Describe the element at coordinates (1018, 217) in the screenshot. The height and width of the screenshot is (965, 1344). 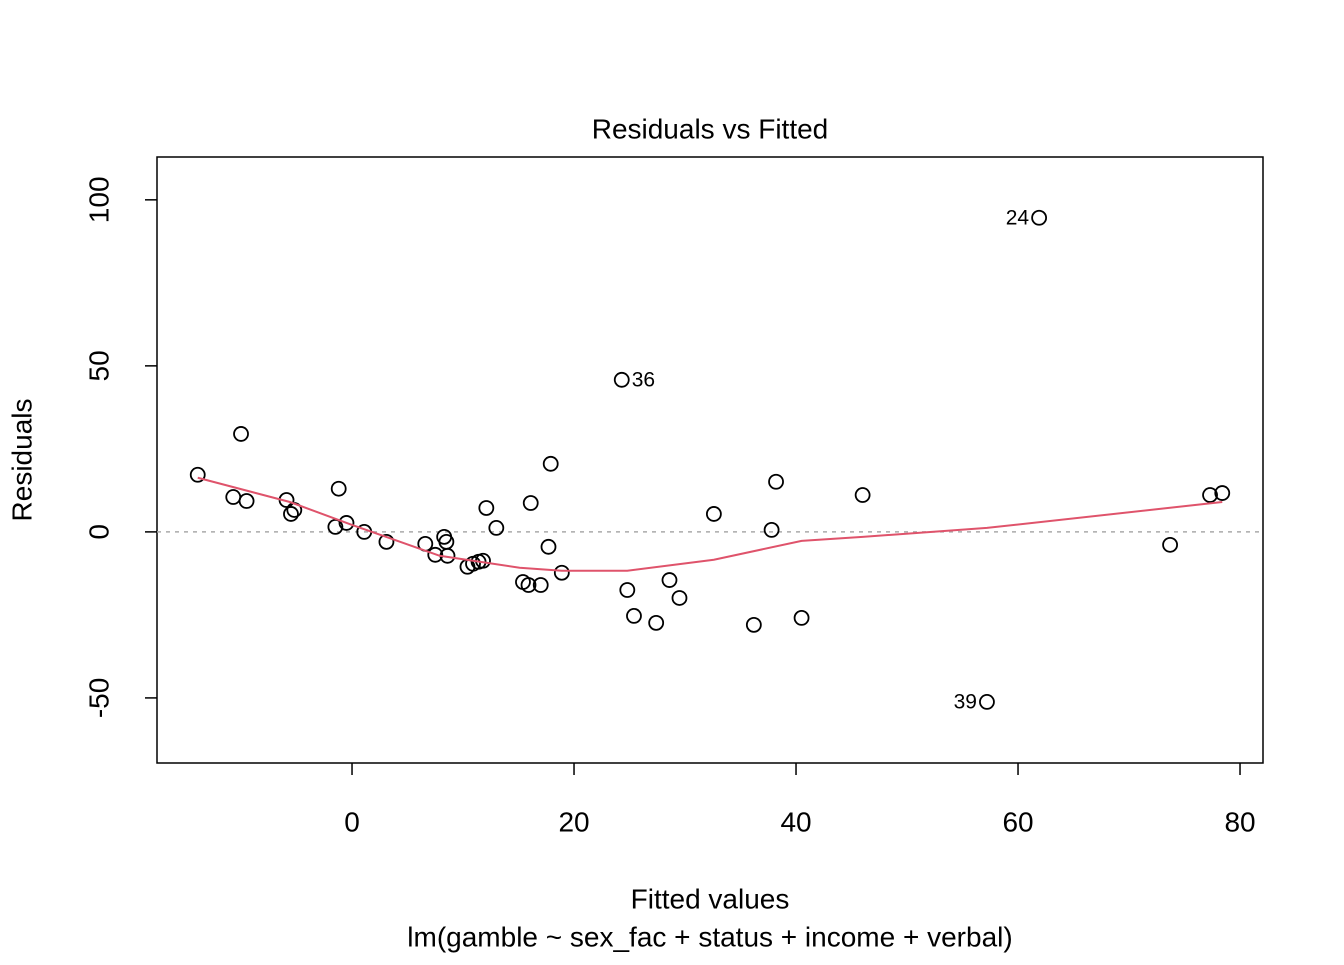
I see `point-label: 24` at that location.